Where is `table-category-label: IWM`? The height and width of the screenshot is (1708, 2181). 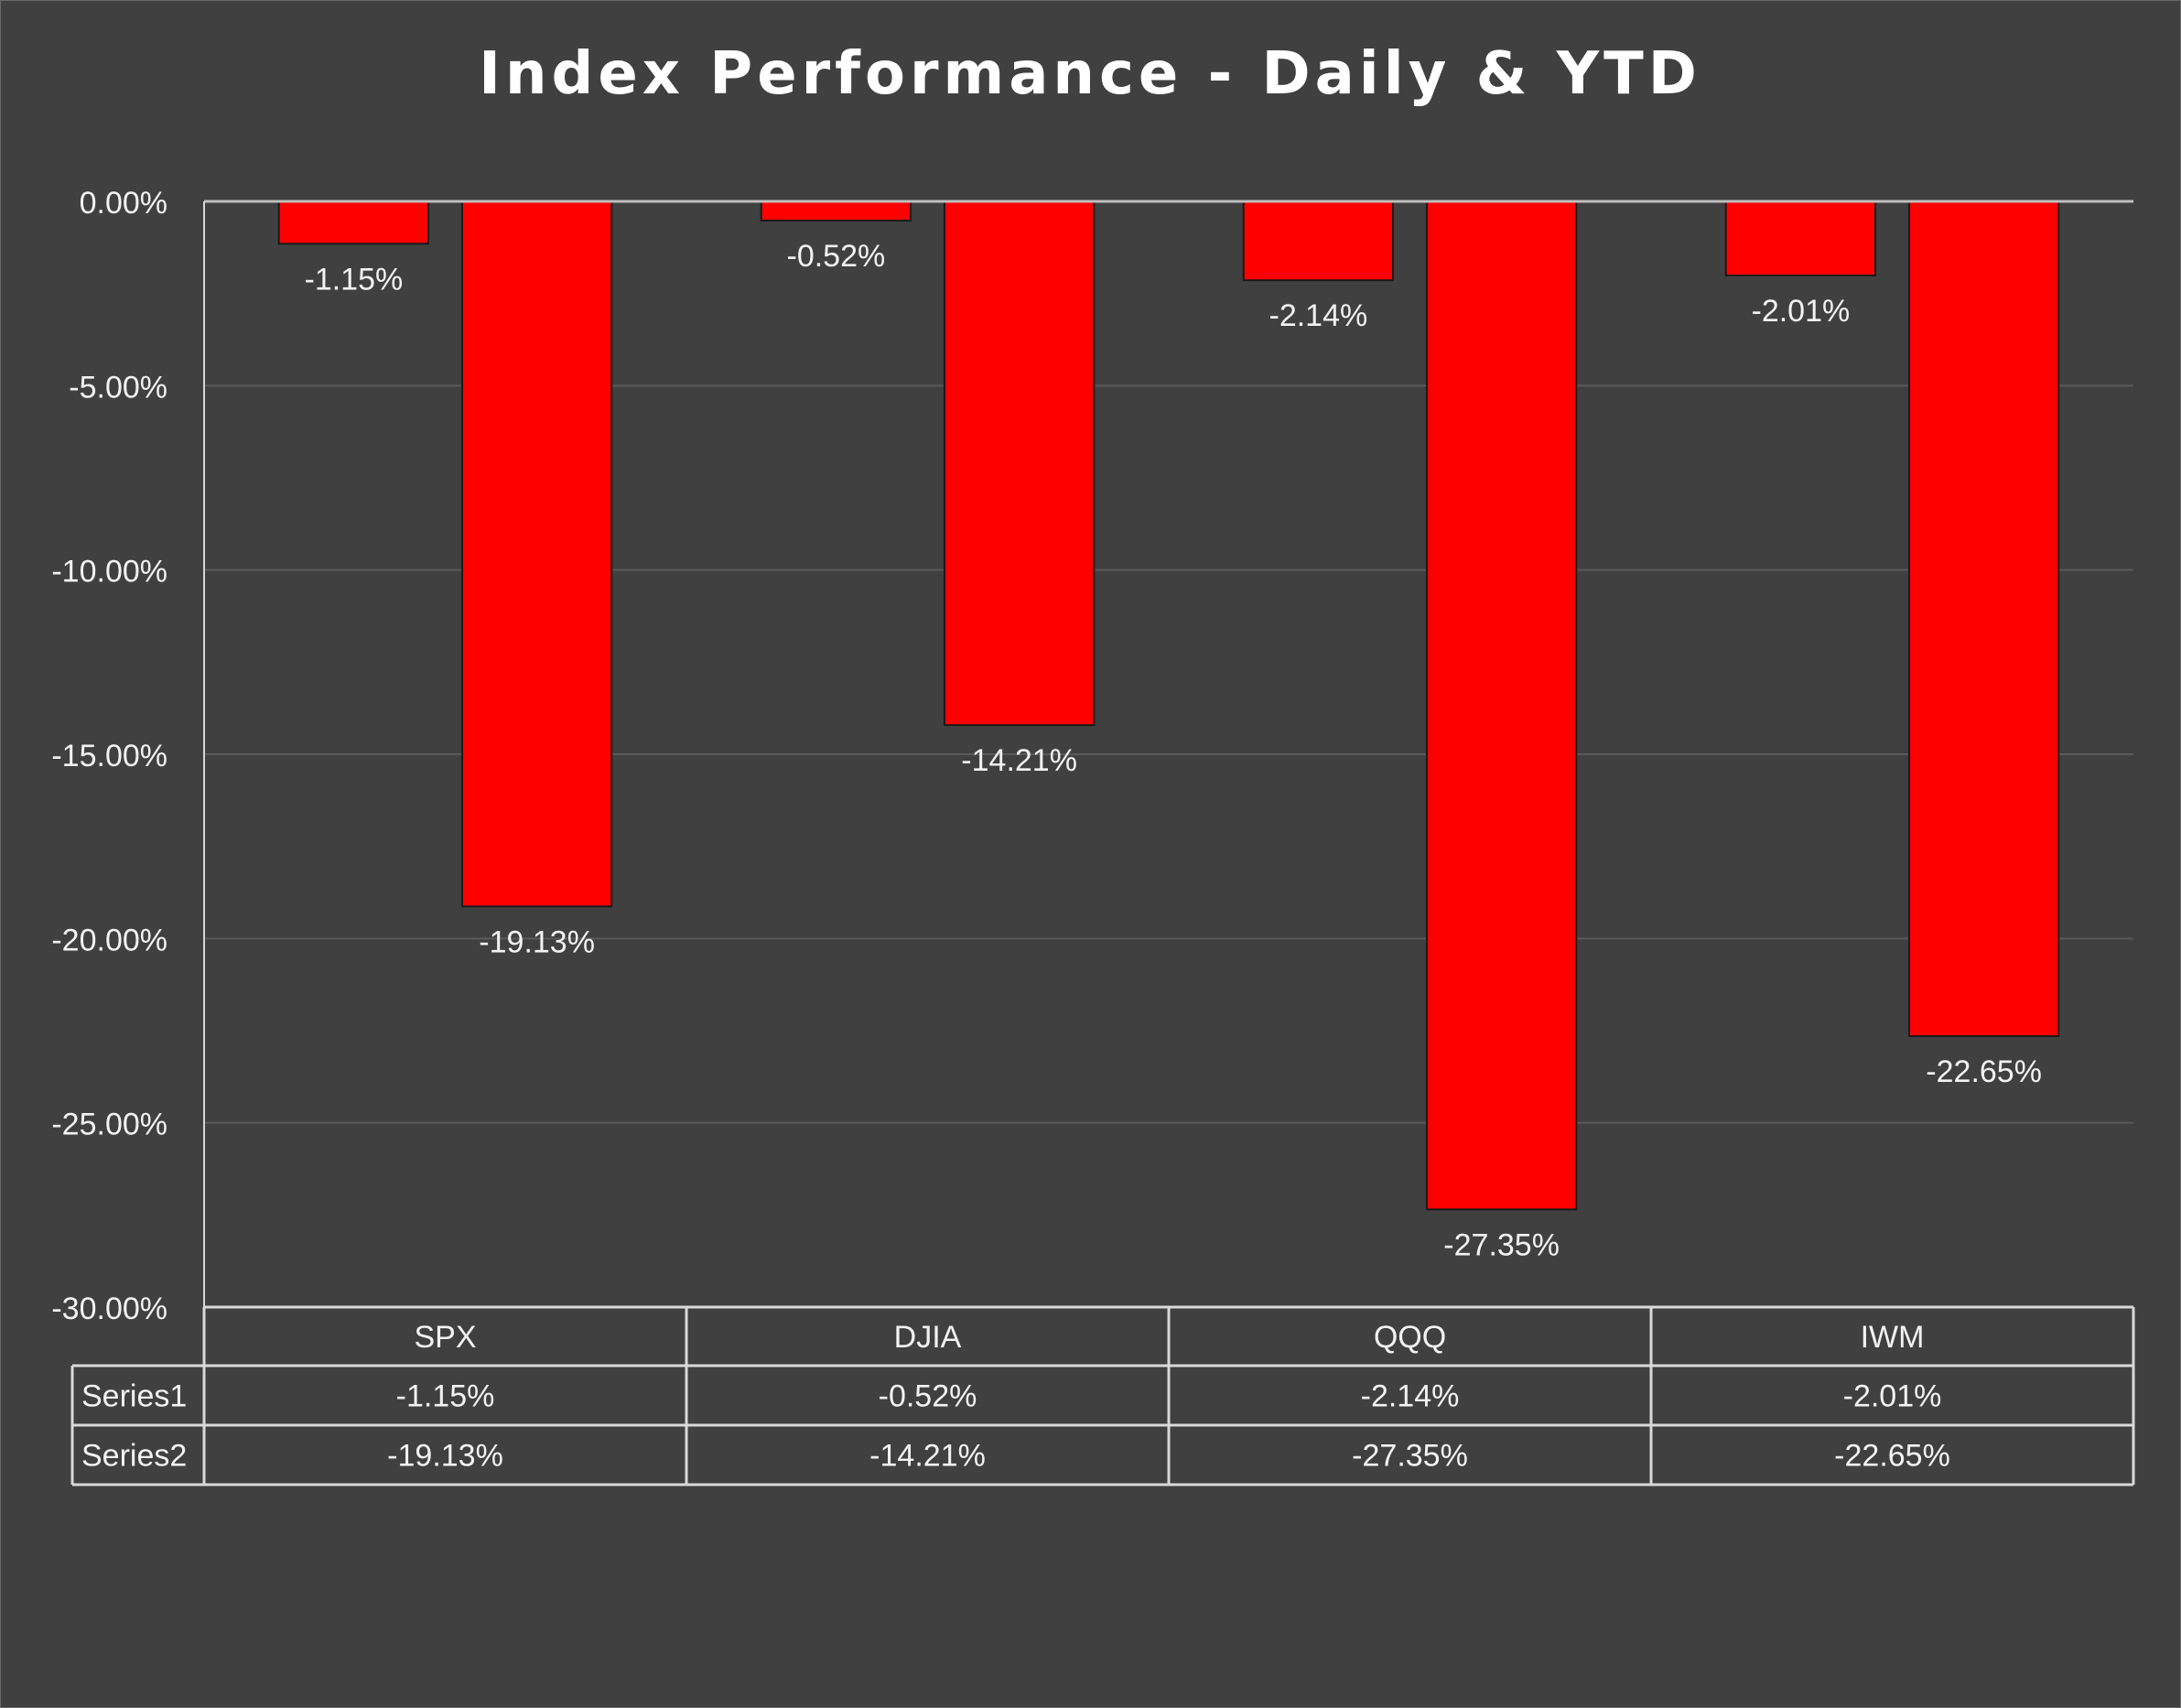 table-category-label: IWM is located at coordinates (1893, 1337).